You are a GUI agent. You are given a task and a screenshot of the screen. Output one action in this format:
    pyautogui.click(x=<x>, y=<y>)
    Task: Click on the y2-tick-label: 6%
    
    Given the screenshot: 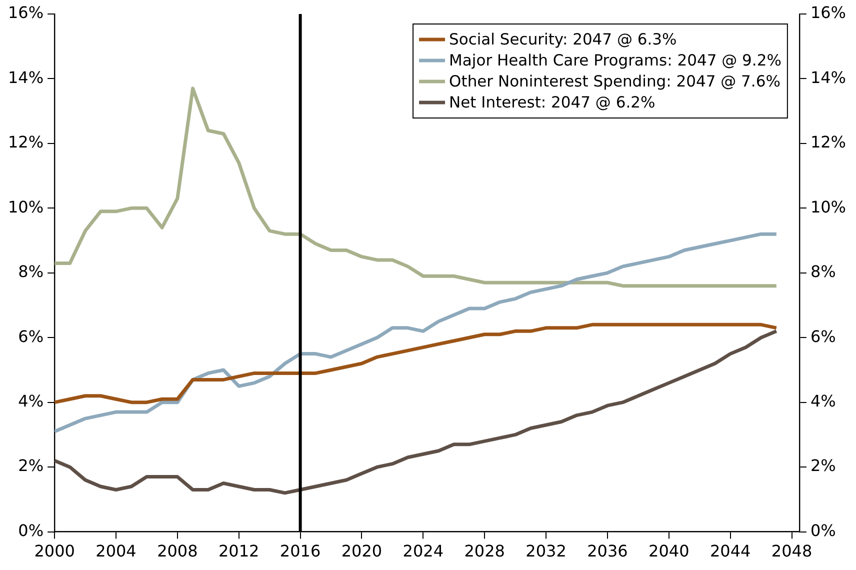 What is the action you would take?
    pyautogui.click(x=823, y=336)
    